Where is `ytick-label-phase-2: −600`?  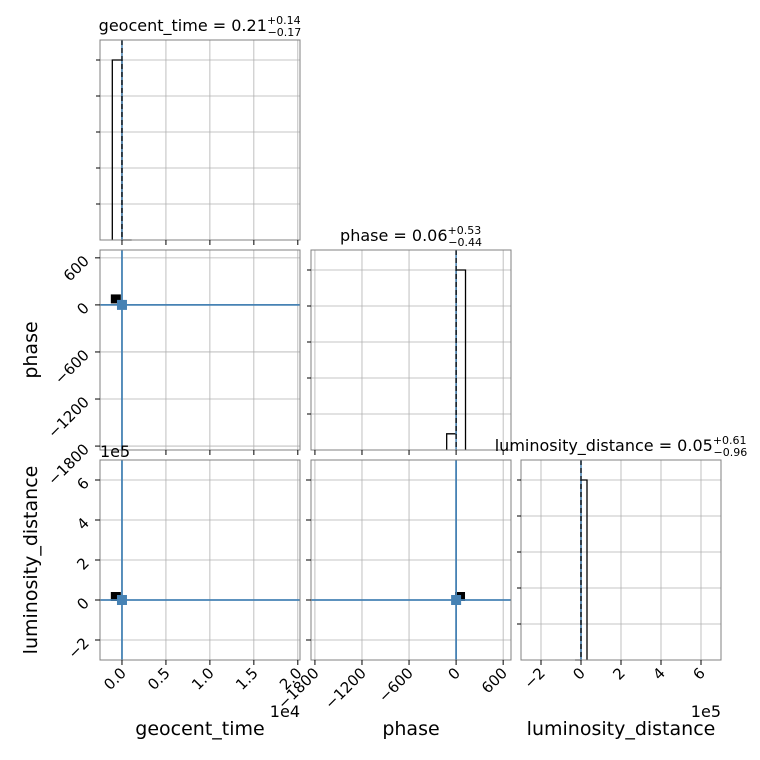 ytick-label-phase-2: −600 is located at coordinates (72, 367).